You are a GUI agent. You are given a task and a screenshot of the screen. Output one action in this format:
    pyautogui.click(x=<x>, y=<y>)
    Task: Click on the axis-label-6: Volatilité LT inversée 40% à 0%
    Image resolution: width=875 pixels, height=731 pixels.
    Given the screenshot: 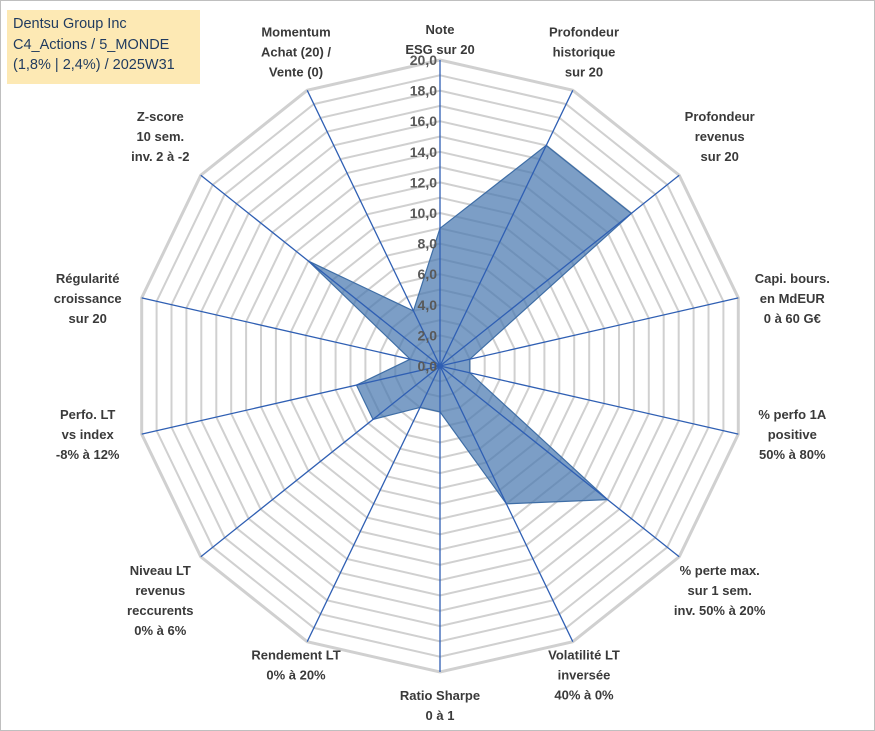 What is the action you would take?
    pyautogui.click(x=584, y=675)
    